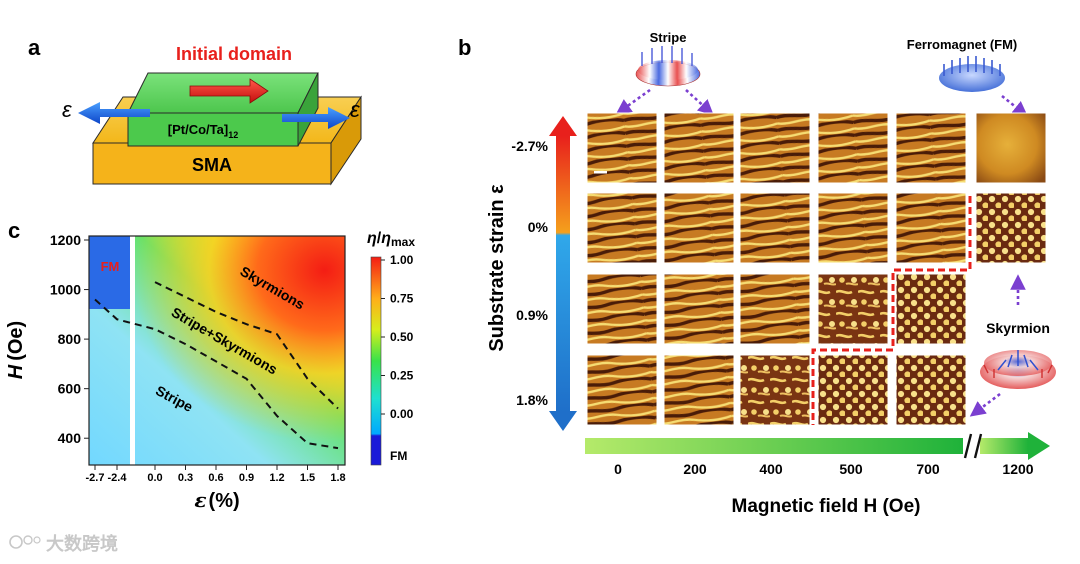 This screenshot has width=1080, height=564. Describe the element at coordinates (376, 361) in the screenshot. I see `colorbar-gradient` at that location.